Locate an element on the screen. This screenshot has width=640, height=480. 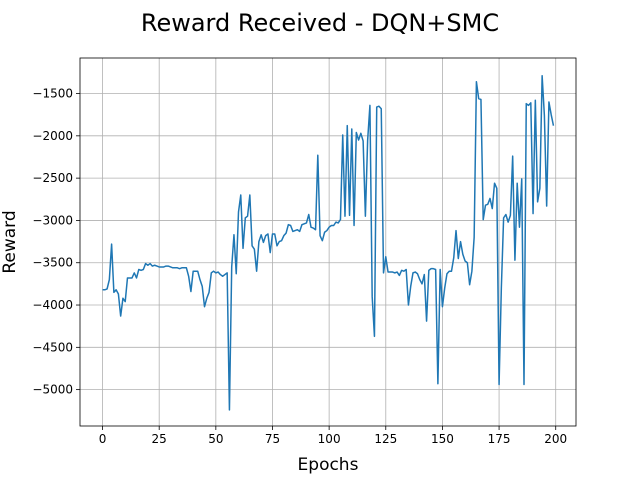
y-tick-label: −4500 is located at coordinates (52, 347).